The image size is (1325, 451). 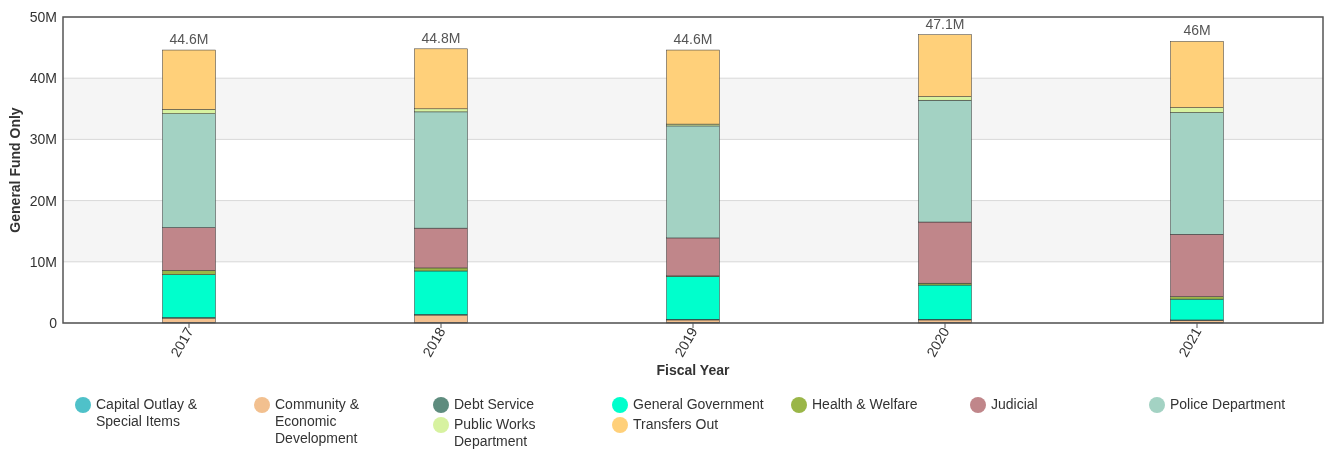 What do you see at coordinates (43, 200) in the screenshot?
I see `y-tick-label: 20M` at bounding box center [43, 200].